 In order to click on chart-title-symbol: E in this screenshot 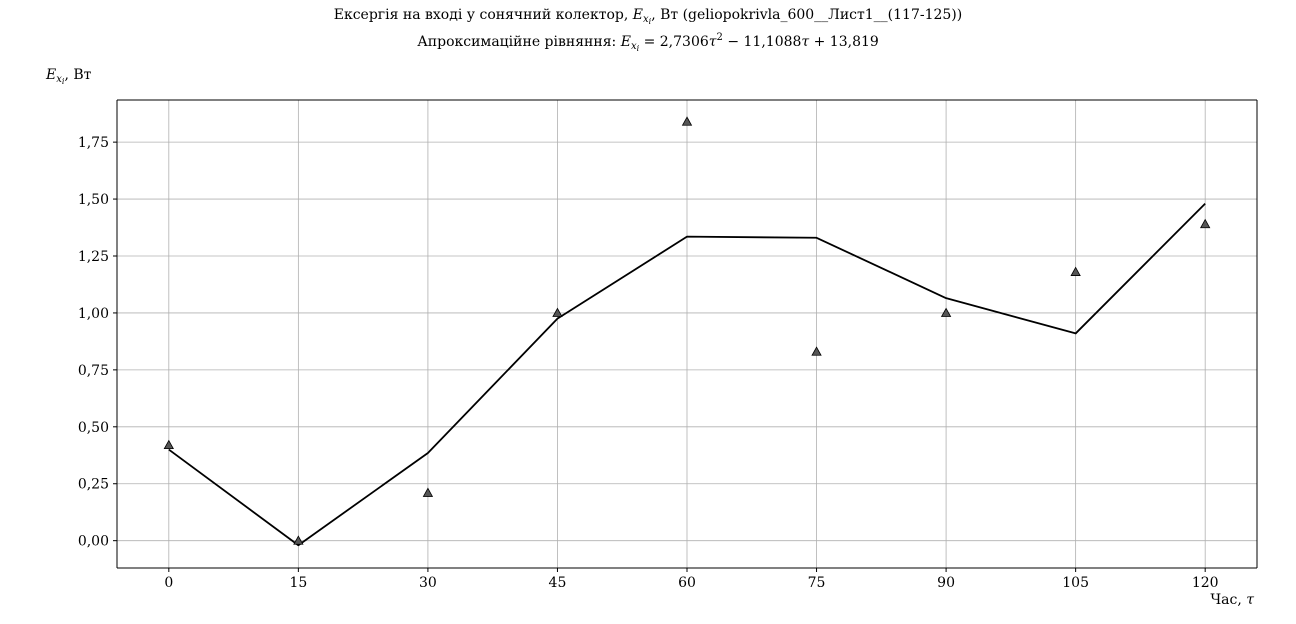, I will do `click(637, 15)`.